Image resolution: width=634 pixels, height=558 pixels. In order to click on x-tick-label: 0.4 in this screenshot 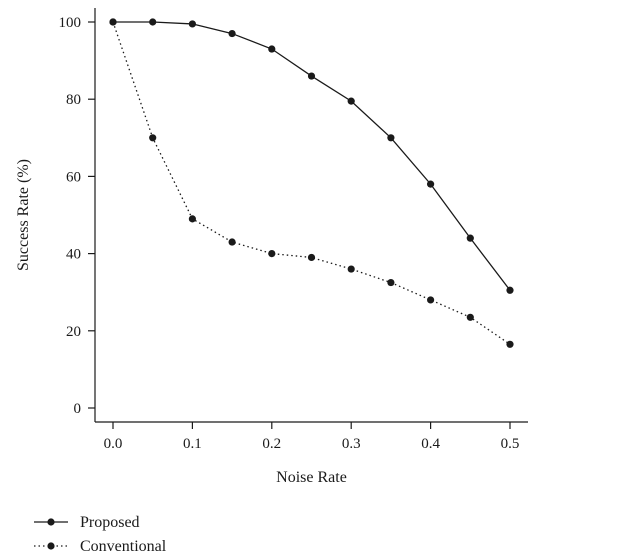, I will do `click(430, 444)`.